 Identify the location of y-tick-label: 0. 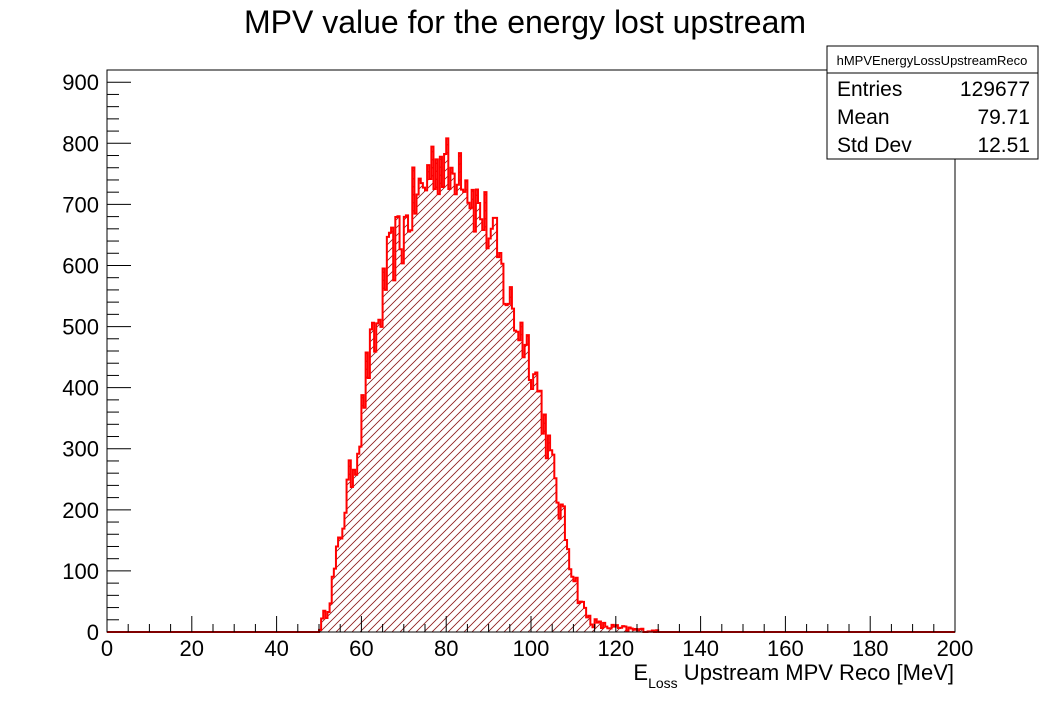
(93, 632).